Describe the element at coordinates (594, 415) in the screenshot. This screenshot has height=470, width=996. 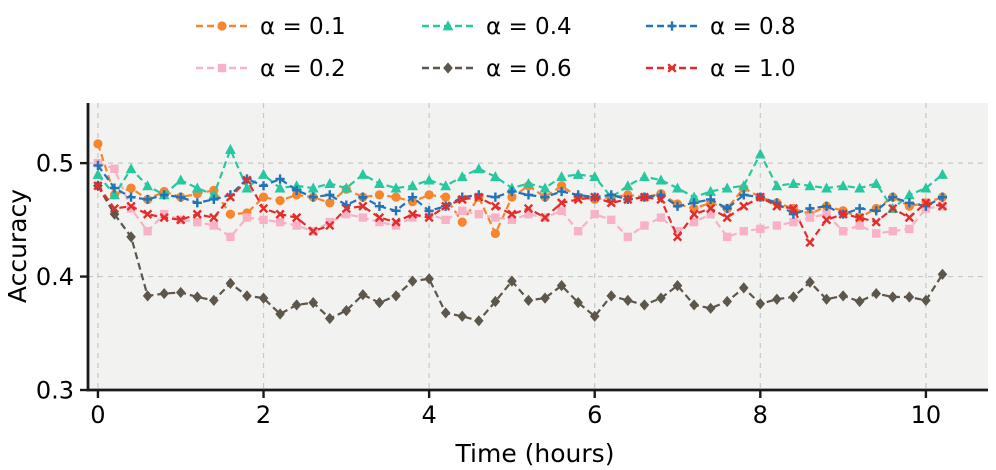
I see `x-tick-label: 6` at that location.